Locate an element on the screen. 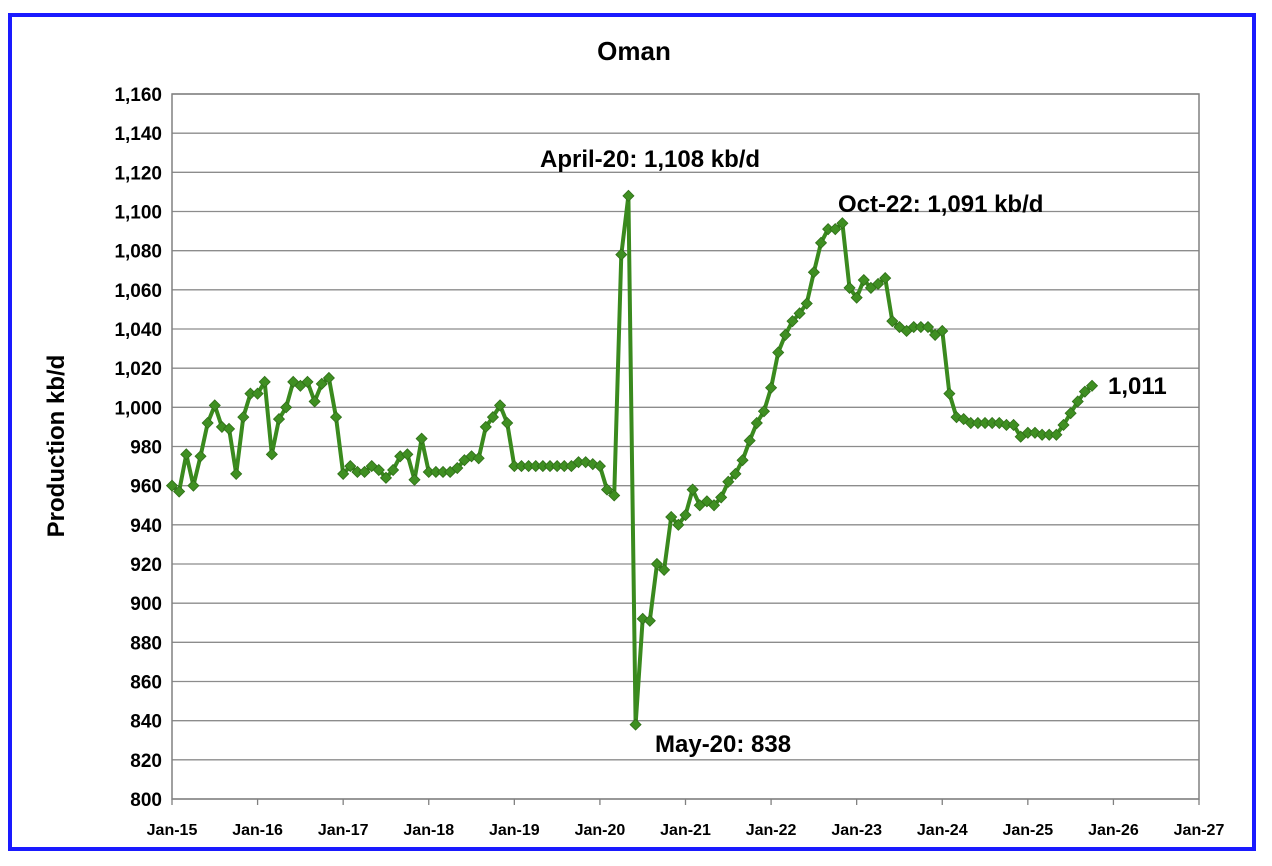  y-axis-label: Production kb/d is located at coordinates (56, 446).